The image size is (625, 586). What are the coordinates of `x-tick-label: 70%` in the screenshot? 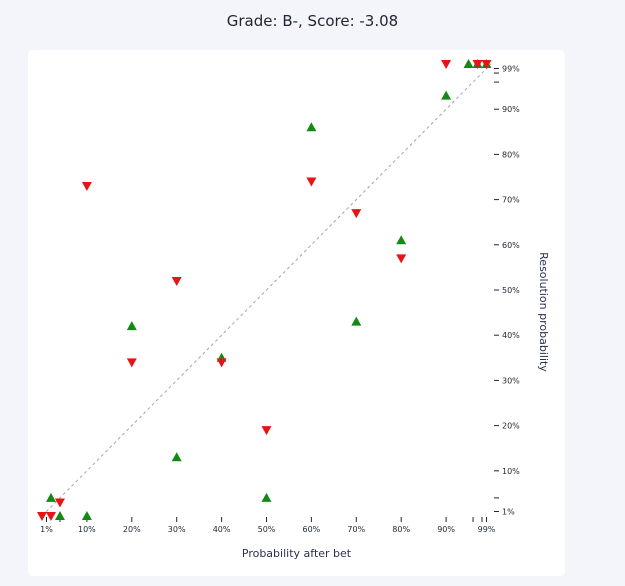 It's located at (356, 529).